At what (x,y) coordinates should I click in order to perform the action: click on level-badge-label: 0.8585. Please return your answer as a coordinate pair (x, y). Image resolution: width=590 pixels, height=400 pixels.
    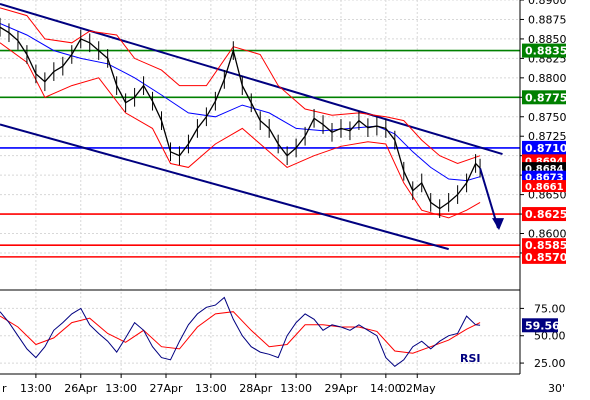
    Looking at the image, I should click on (546, 245).